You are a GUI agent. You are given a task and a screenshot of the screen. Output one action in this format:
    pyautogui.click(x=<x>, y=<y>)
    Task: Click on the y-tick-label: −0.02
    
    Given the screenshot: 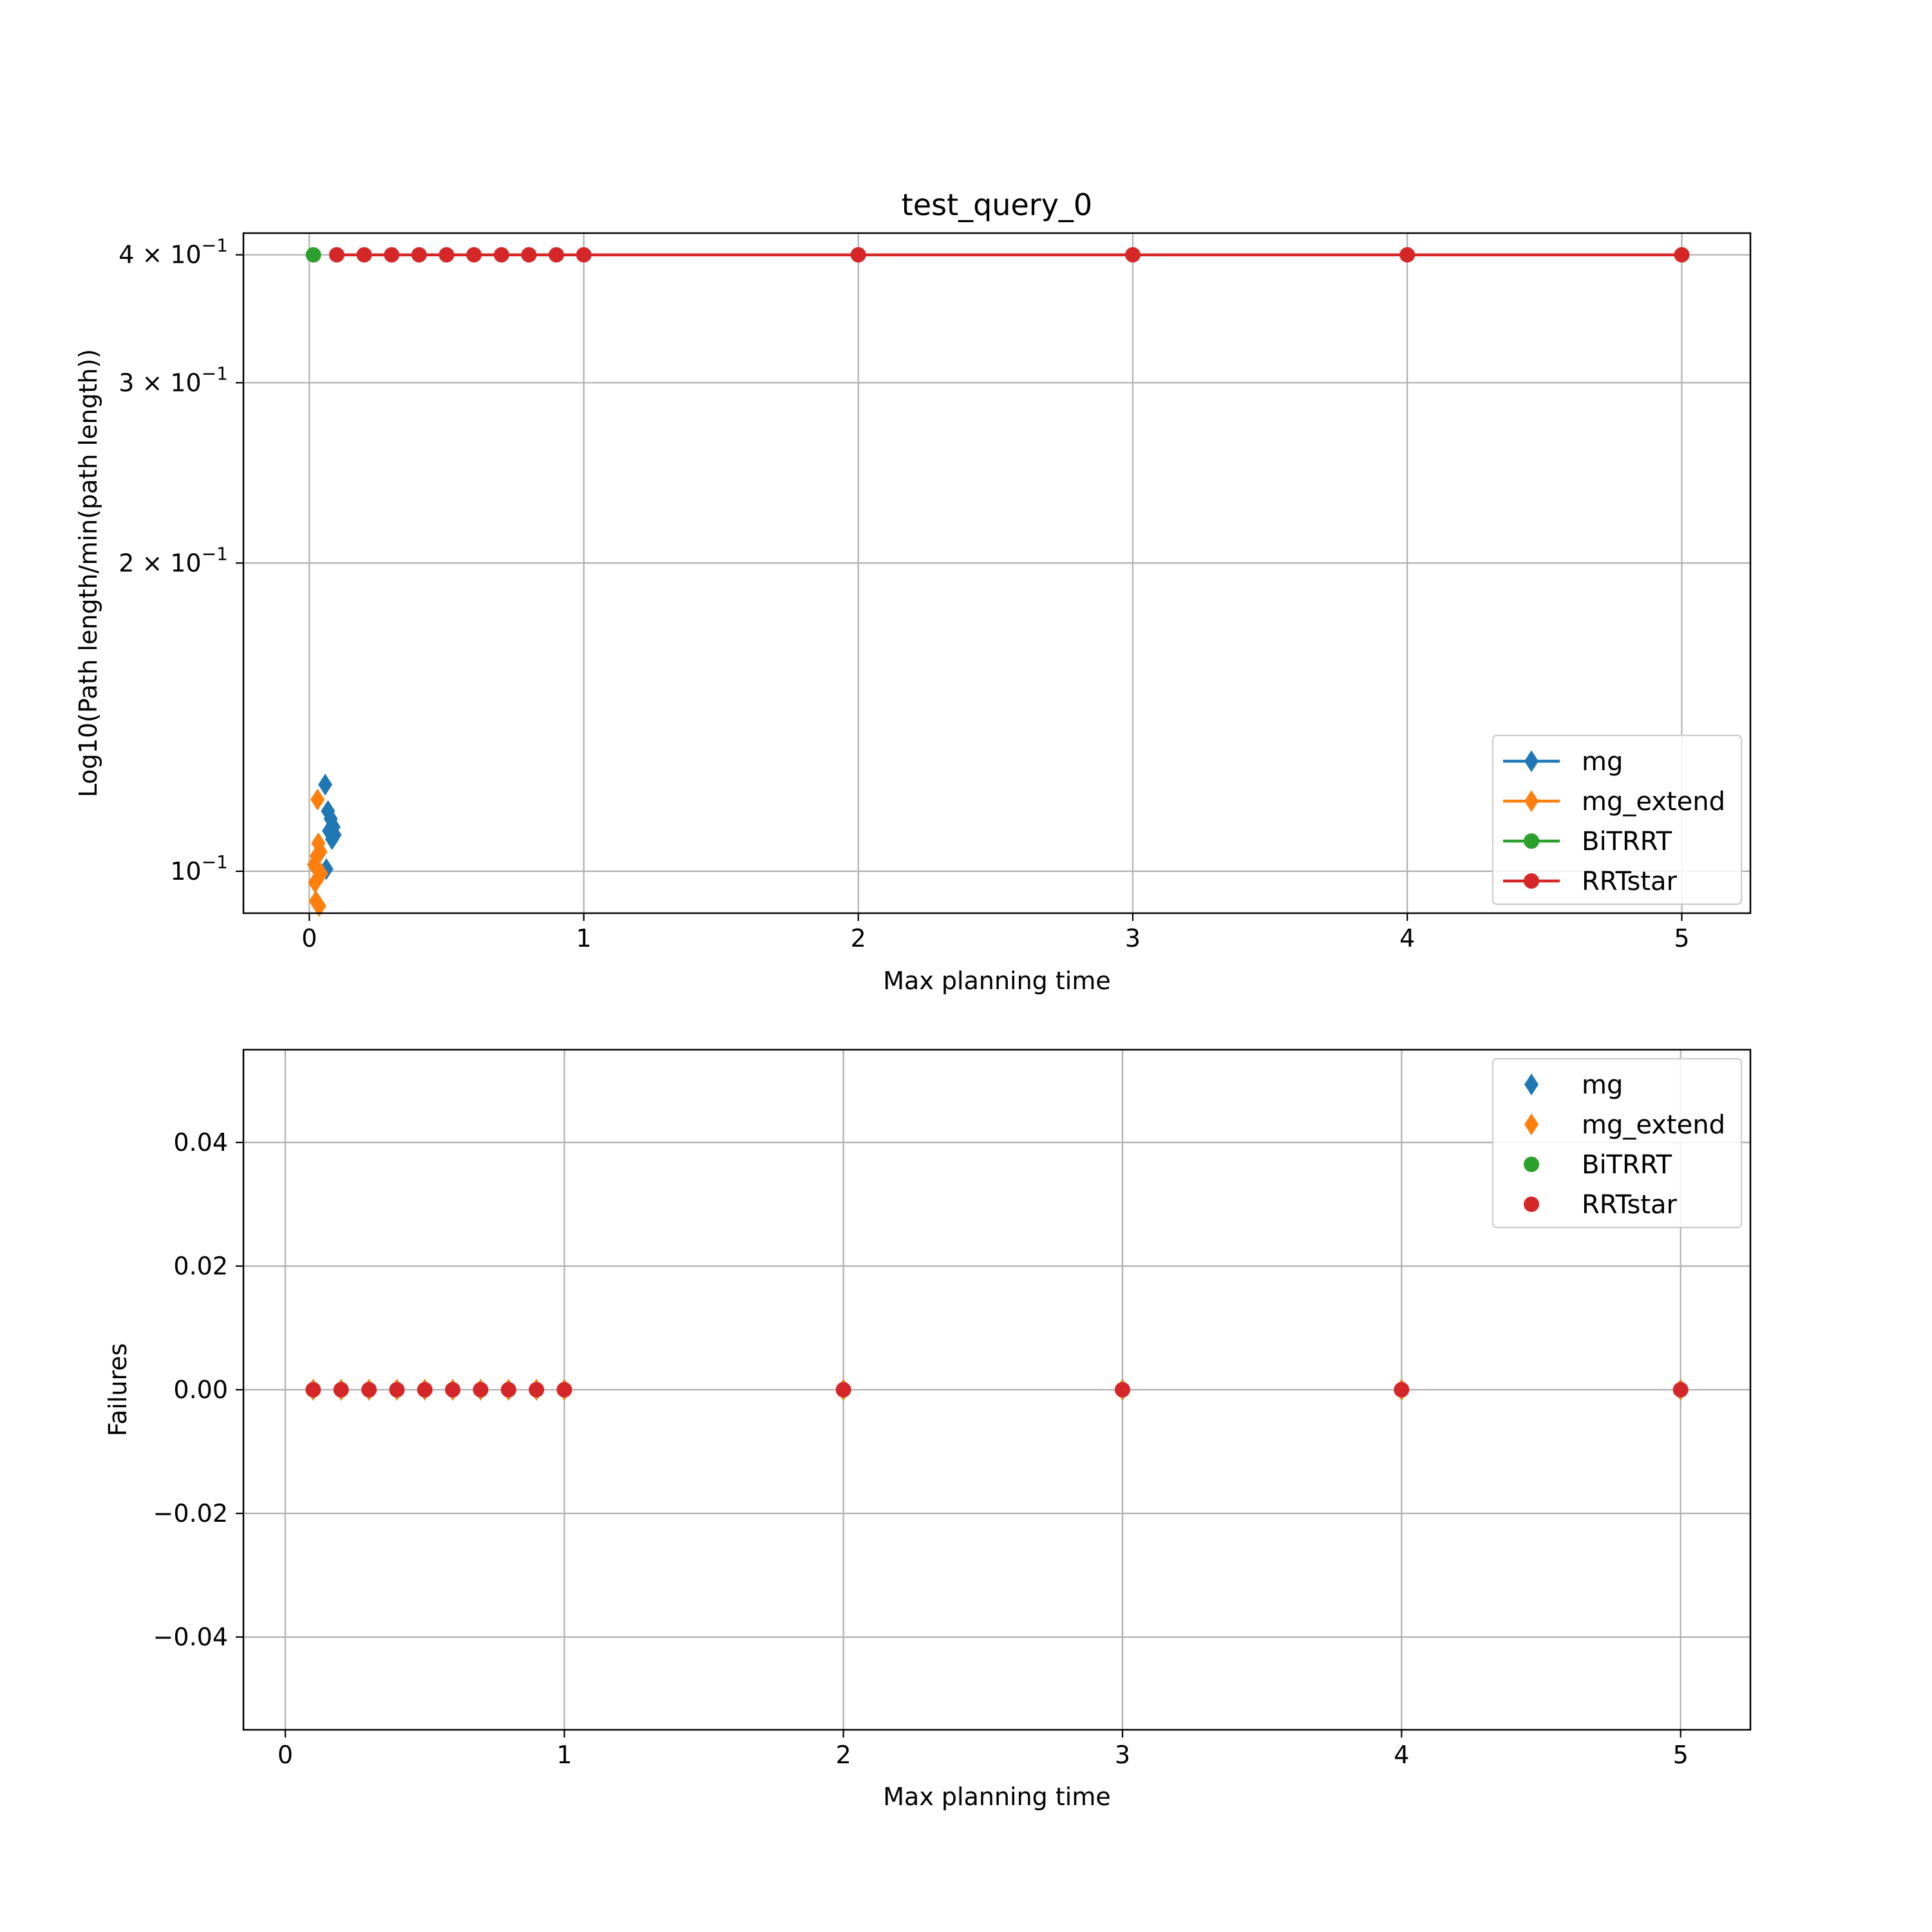 What is the action you would take?
    pyautogui.click(x=191, y=1513)
    